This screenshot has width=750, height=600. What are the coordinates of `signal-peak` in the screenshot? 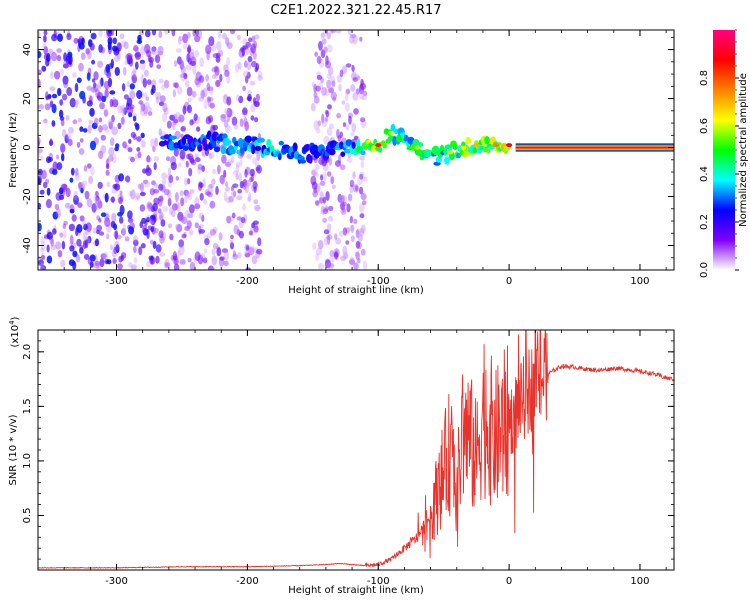 It's located at (476, 145).